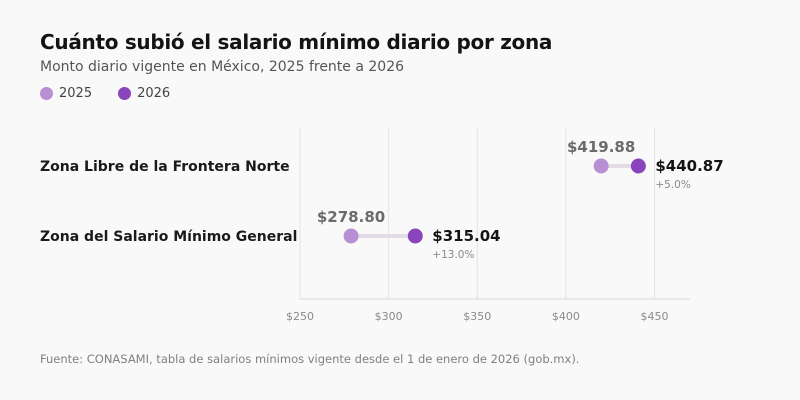 This screenshot has height=400, width=800. I want to click on value-label-2026: $315.04, so click(466, 236).